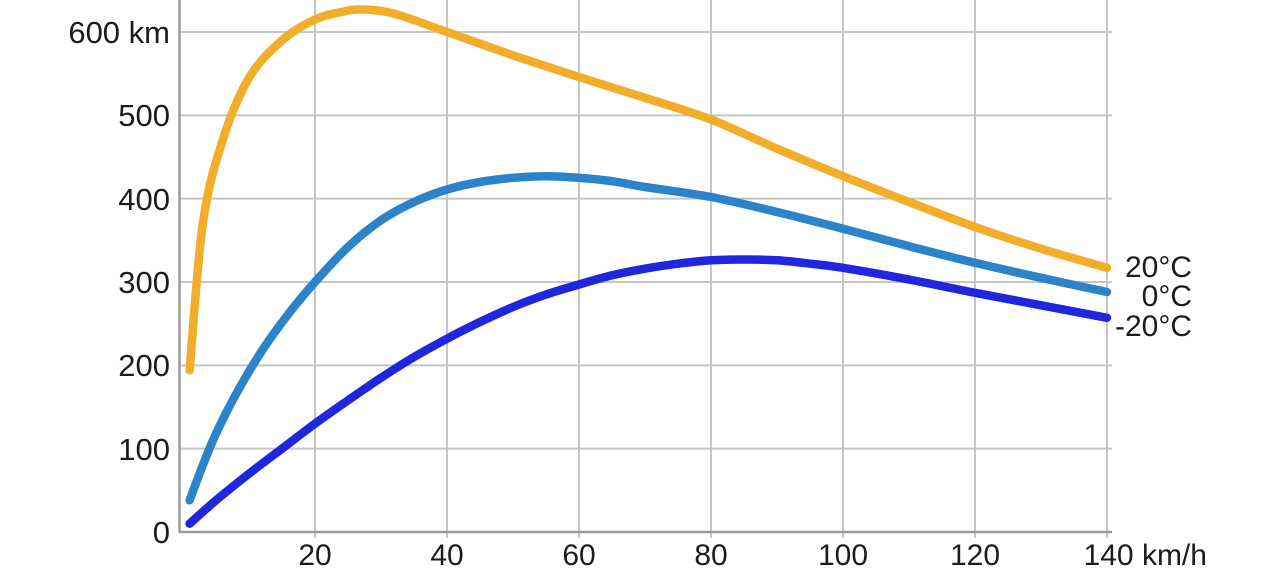 This screenshot has height=569, width=1280. I want to click on y-axis-tick-label: 300, so click(144, 282).